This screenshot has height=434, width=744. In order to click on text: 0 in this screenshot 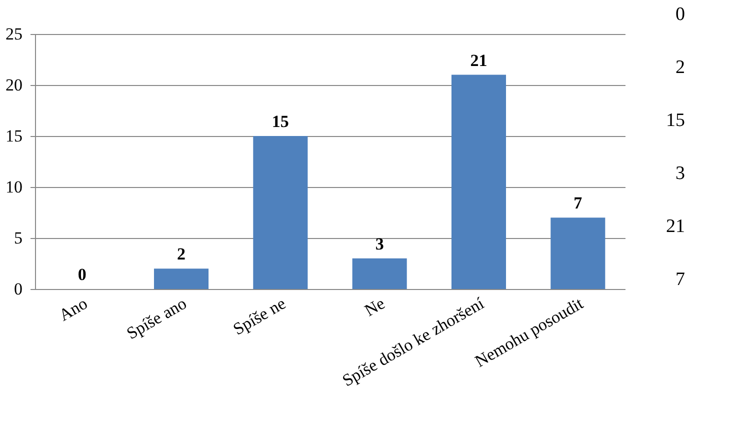, I will do `click(680, 14)`.